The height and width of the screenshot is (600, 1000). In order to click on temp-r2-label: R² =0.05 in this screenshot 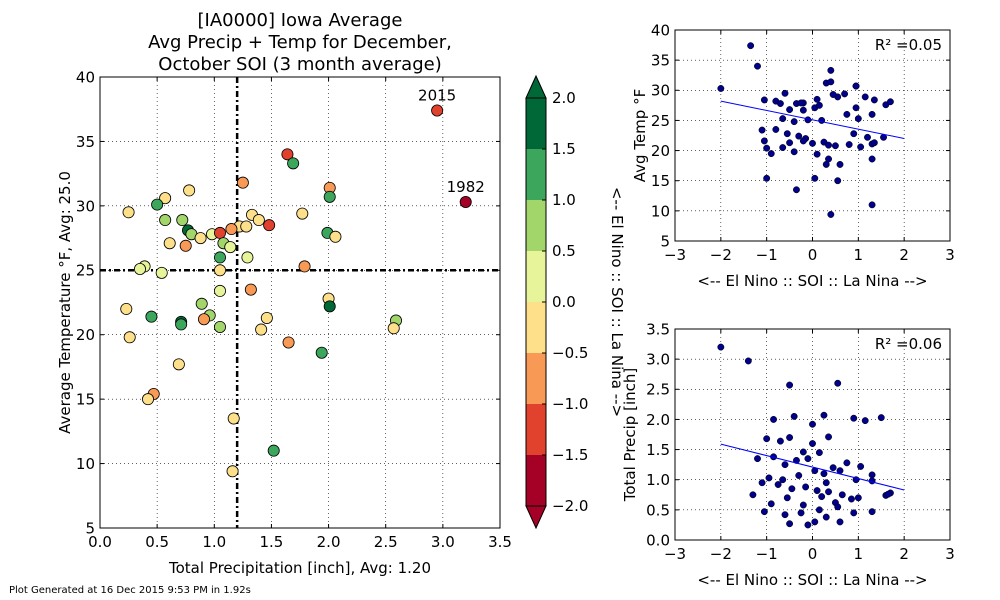, I will do `click(908, 45)`.